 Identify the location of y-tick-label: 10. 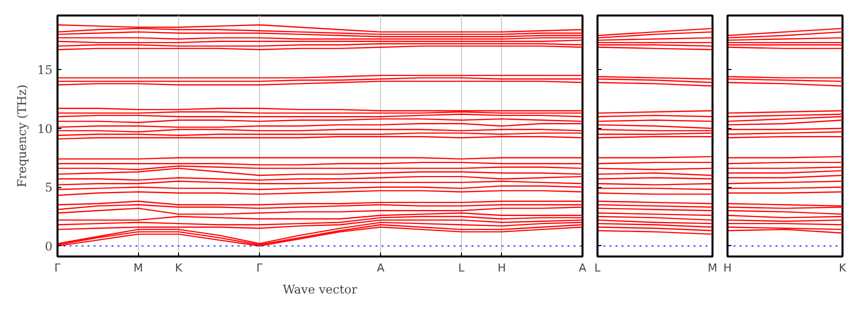
(45, 129).